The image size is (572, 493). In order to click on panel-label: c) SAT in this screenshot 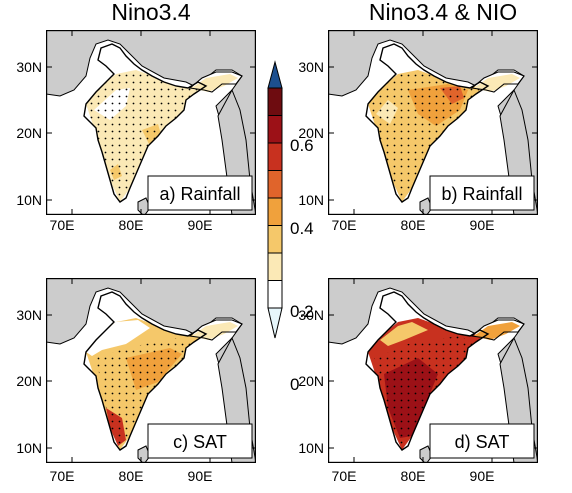, I will do `click(200, 442)`.